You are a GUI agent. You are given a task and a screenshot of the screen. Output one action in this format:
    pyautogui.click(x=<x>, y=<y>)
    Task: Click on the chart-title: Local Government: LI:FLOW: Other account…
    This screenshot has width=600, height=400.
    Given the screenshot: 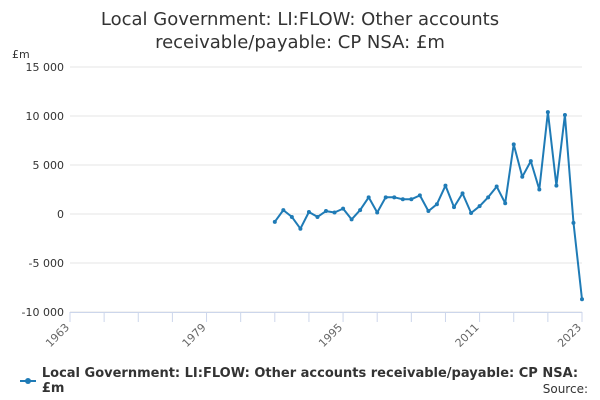 What is the action you would take?
    pyautogui.click(x=300, y=31)
    